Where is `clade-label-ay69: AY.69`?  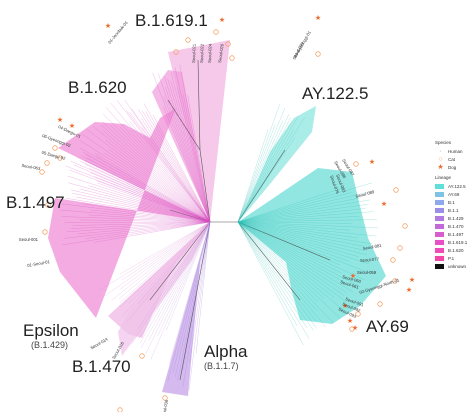
clade-label-ay69: AY.69 is located at coordinates (387, 326).